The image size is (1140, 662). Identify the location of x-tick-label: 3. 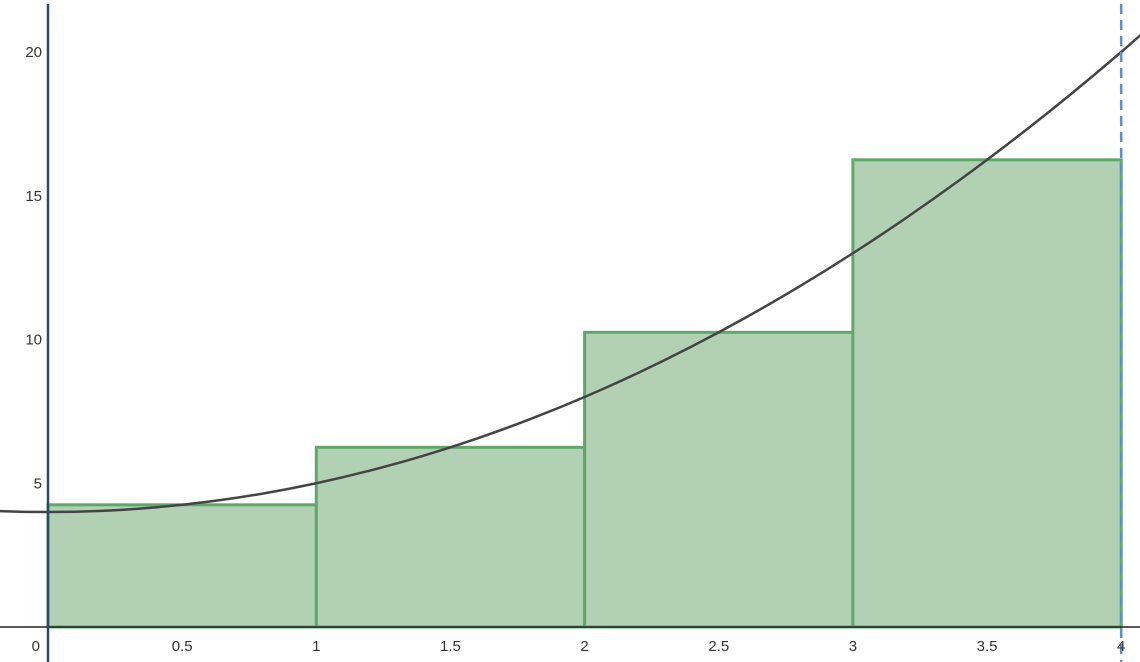
(853, 646).